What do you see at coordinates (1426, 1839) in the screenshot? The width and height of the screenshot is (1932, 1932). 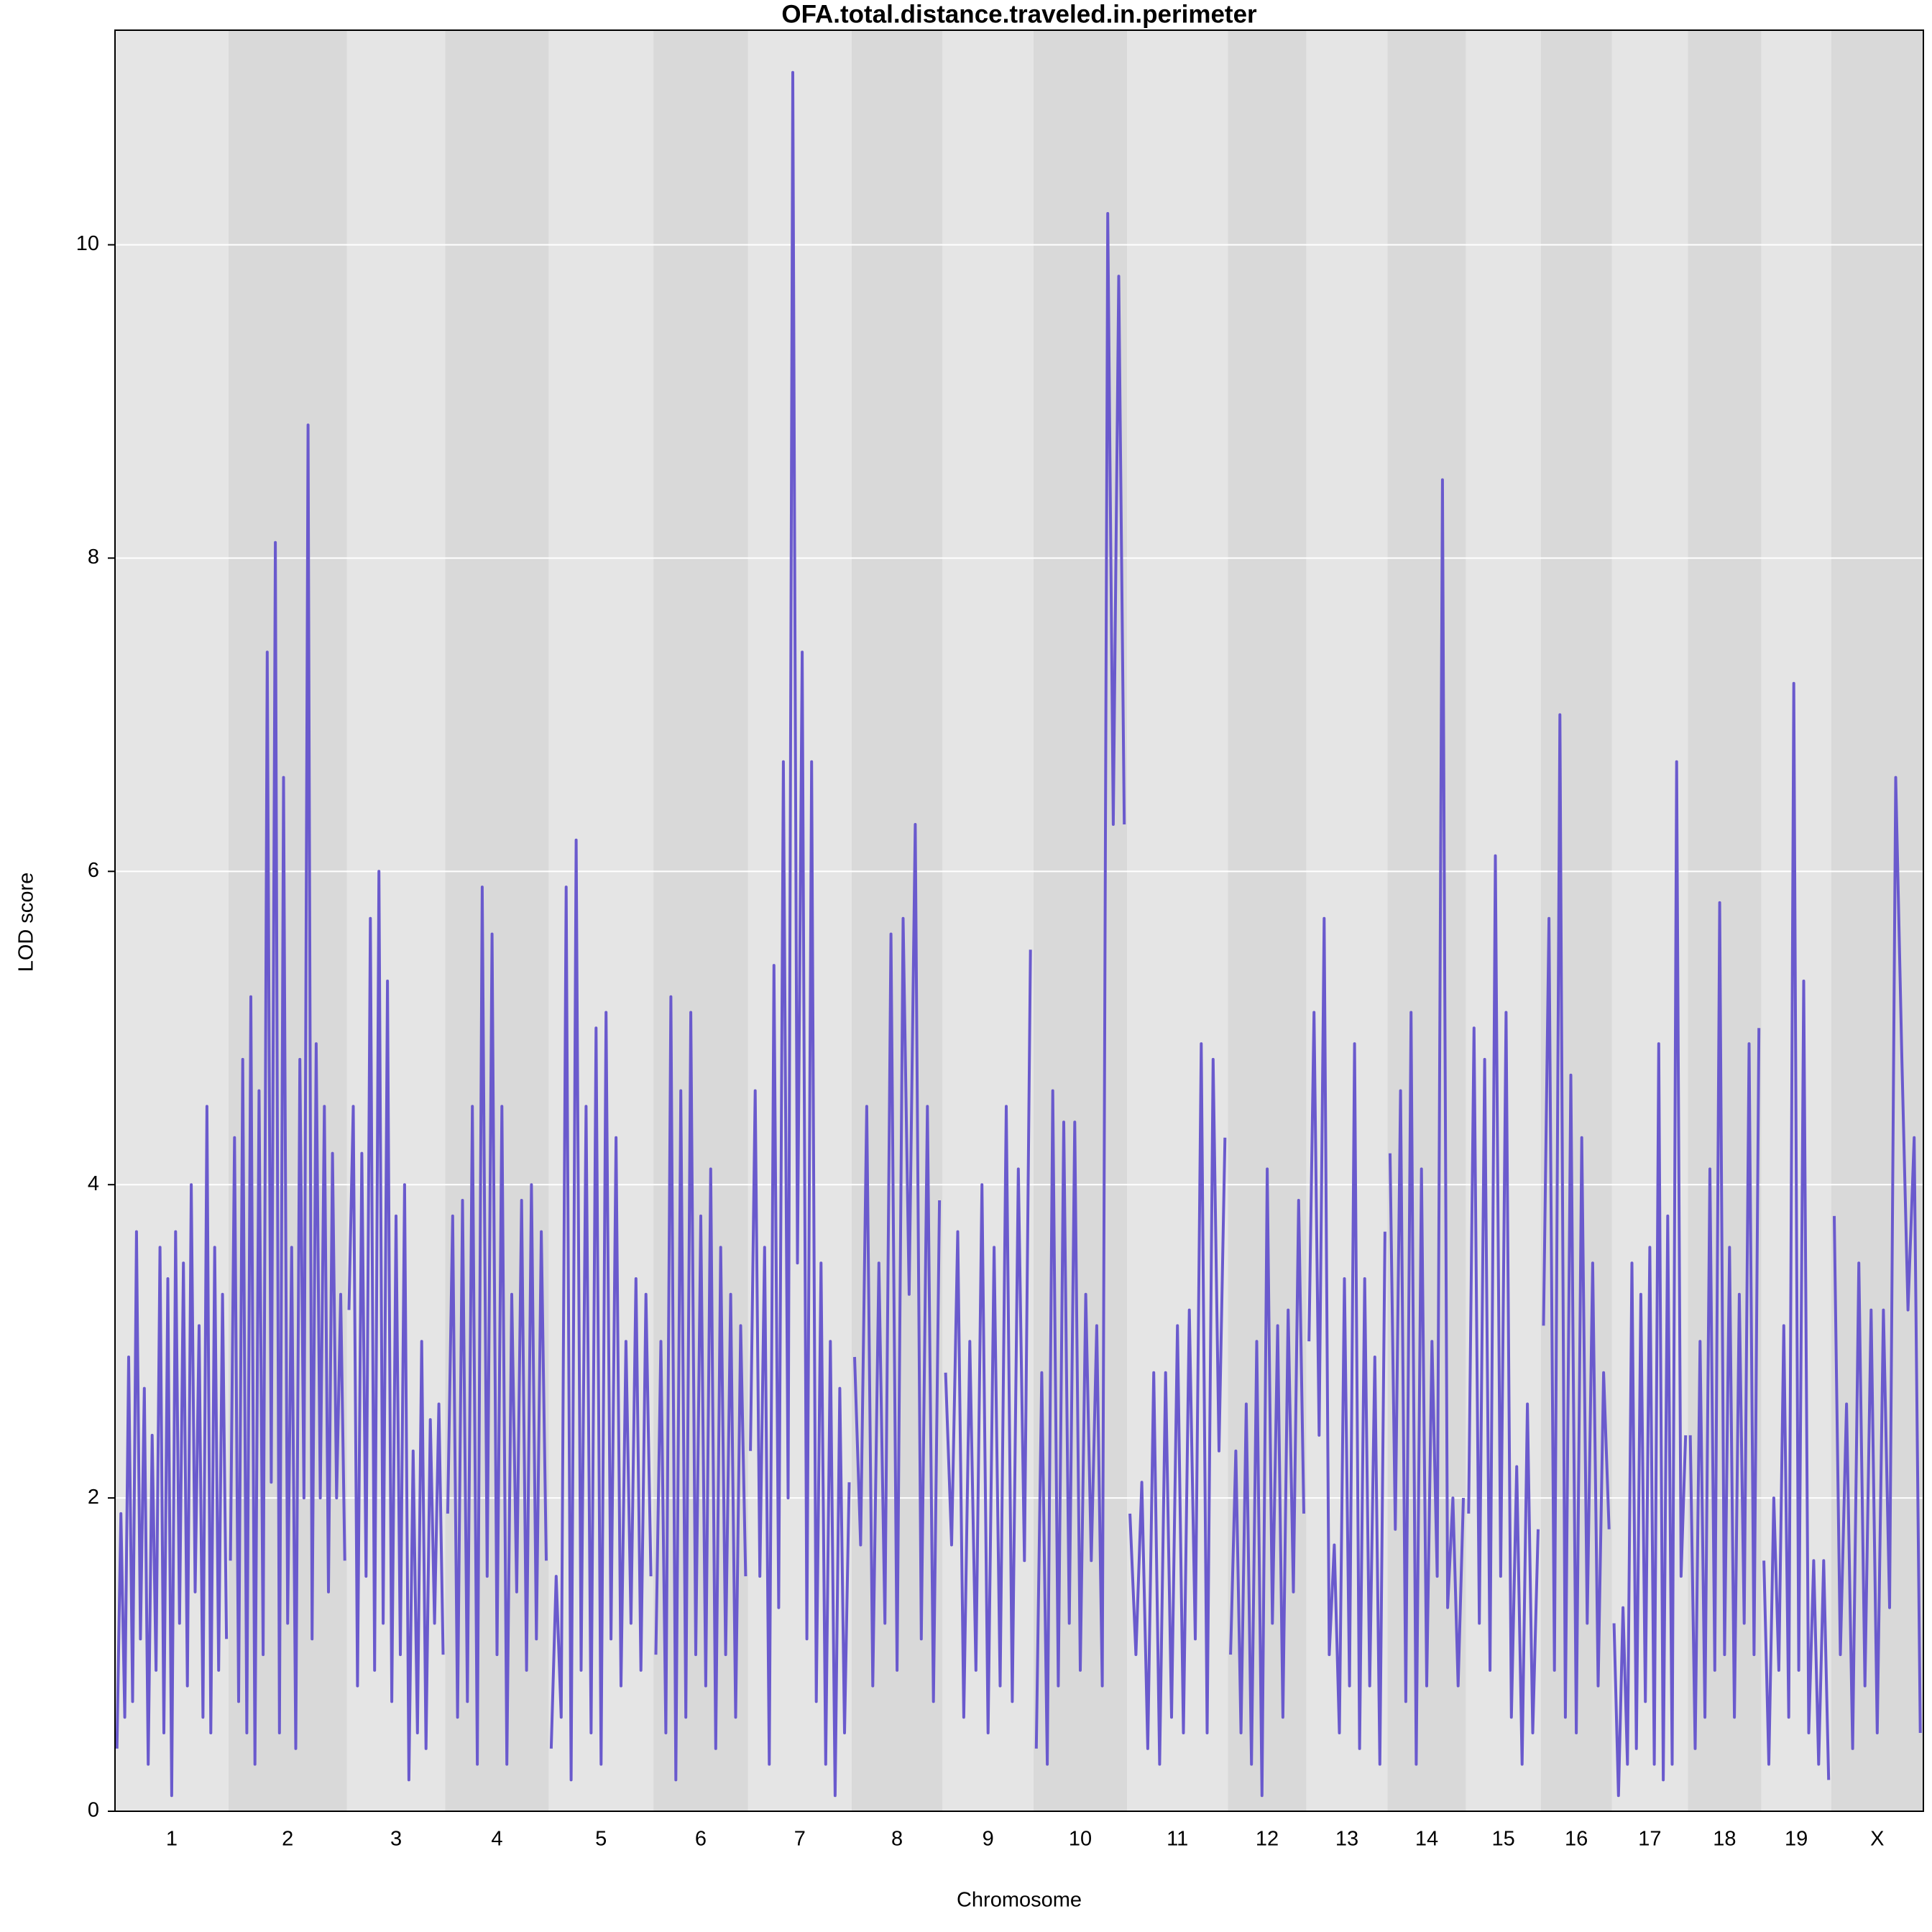 I see `x-tick-label: 14` at bounding box center [1426, 1839].